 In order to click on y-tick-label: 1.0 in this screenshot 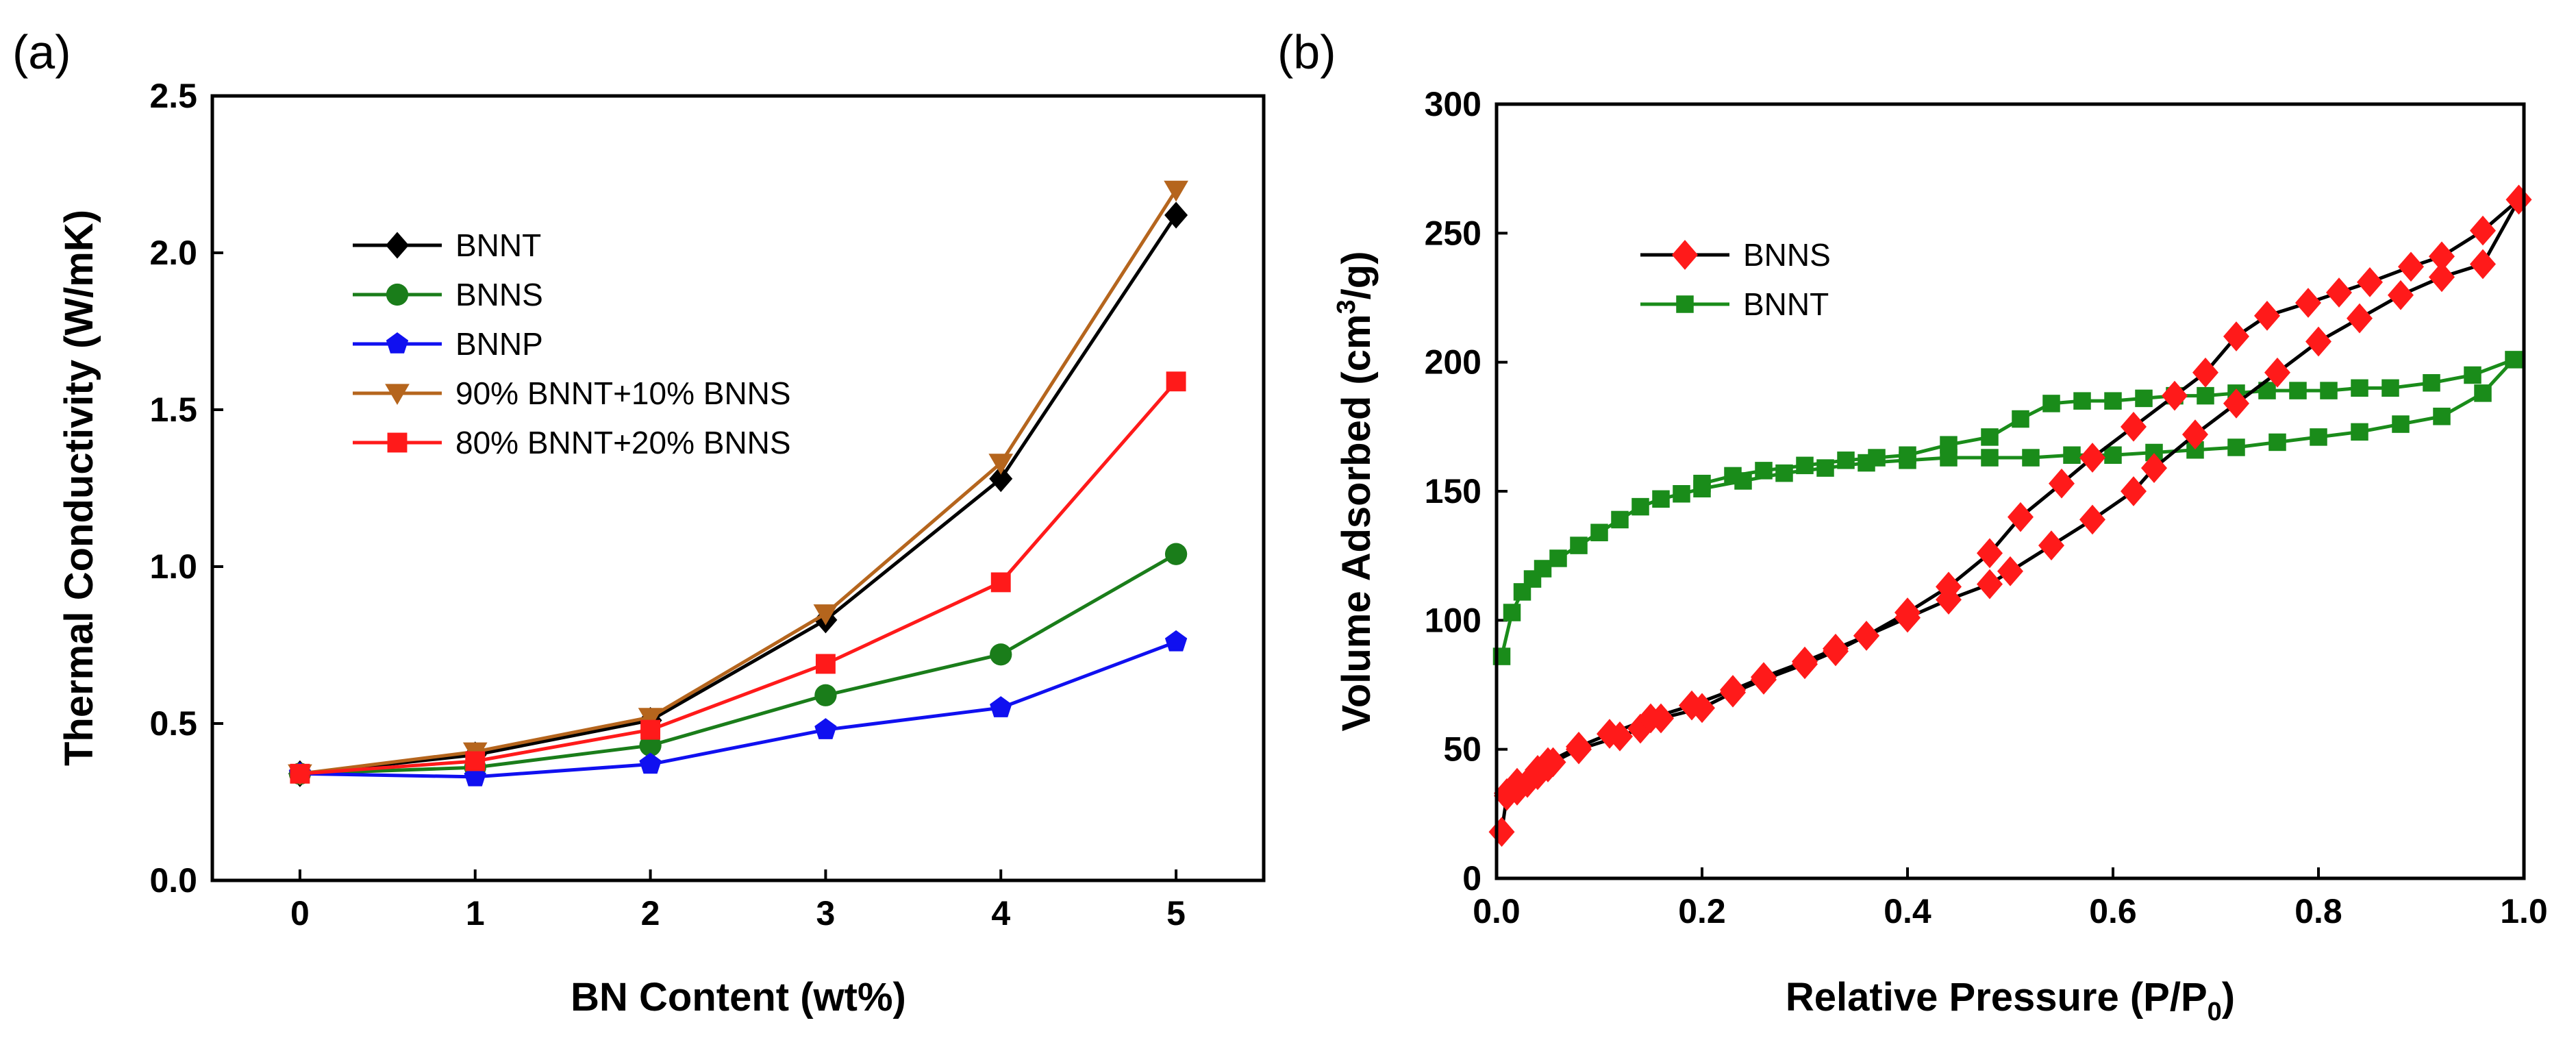, I will do `click(173, 566)`.